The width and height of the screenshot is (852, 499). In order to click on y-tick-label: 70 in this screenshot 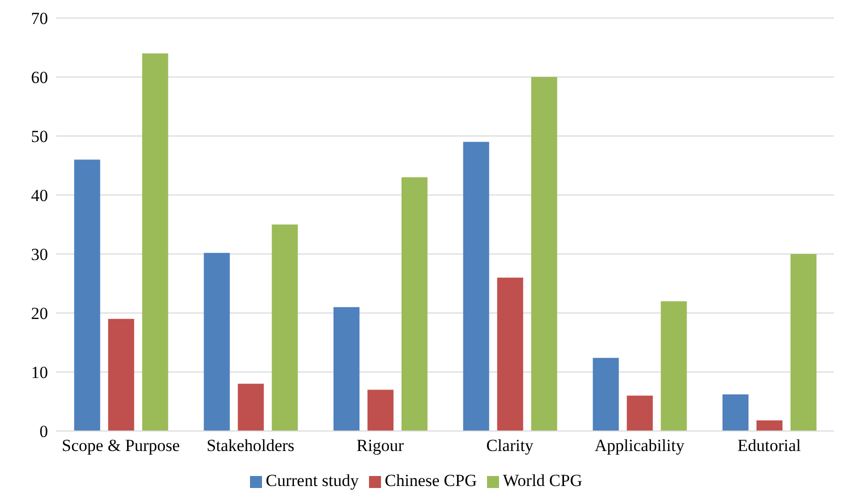, I will do `click(39, 18)`.